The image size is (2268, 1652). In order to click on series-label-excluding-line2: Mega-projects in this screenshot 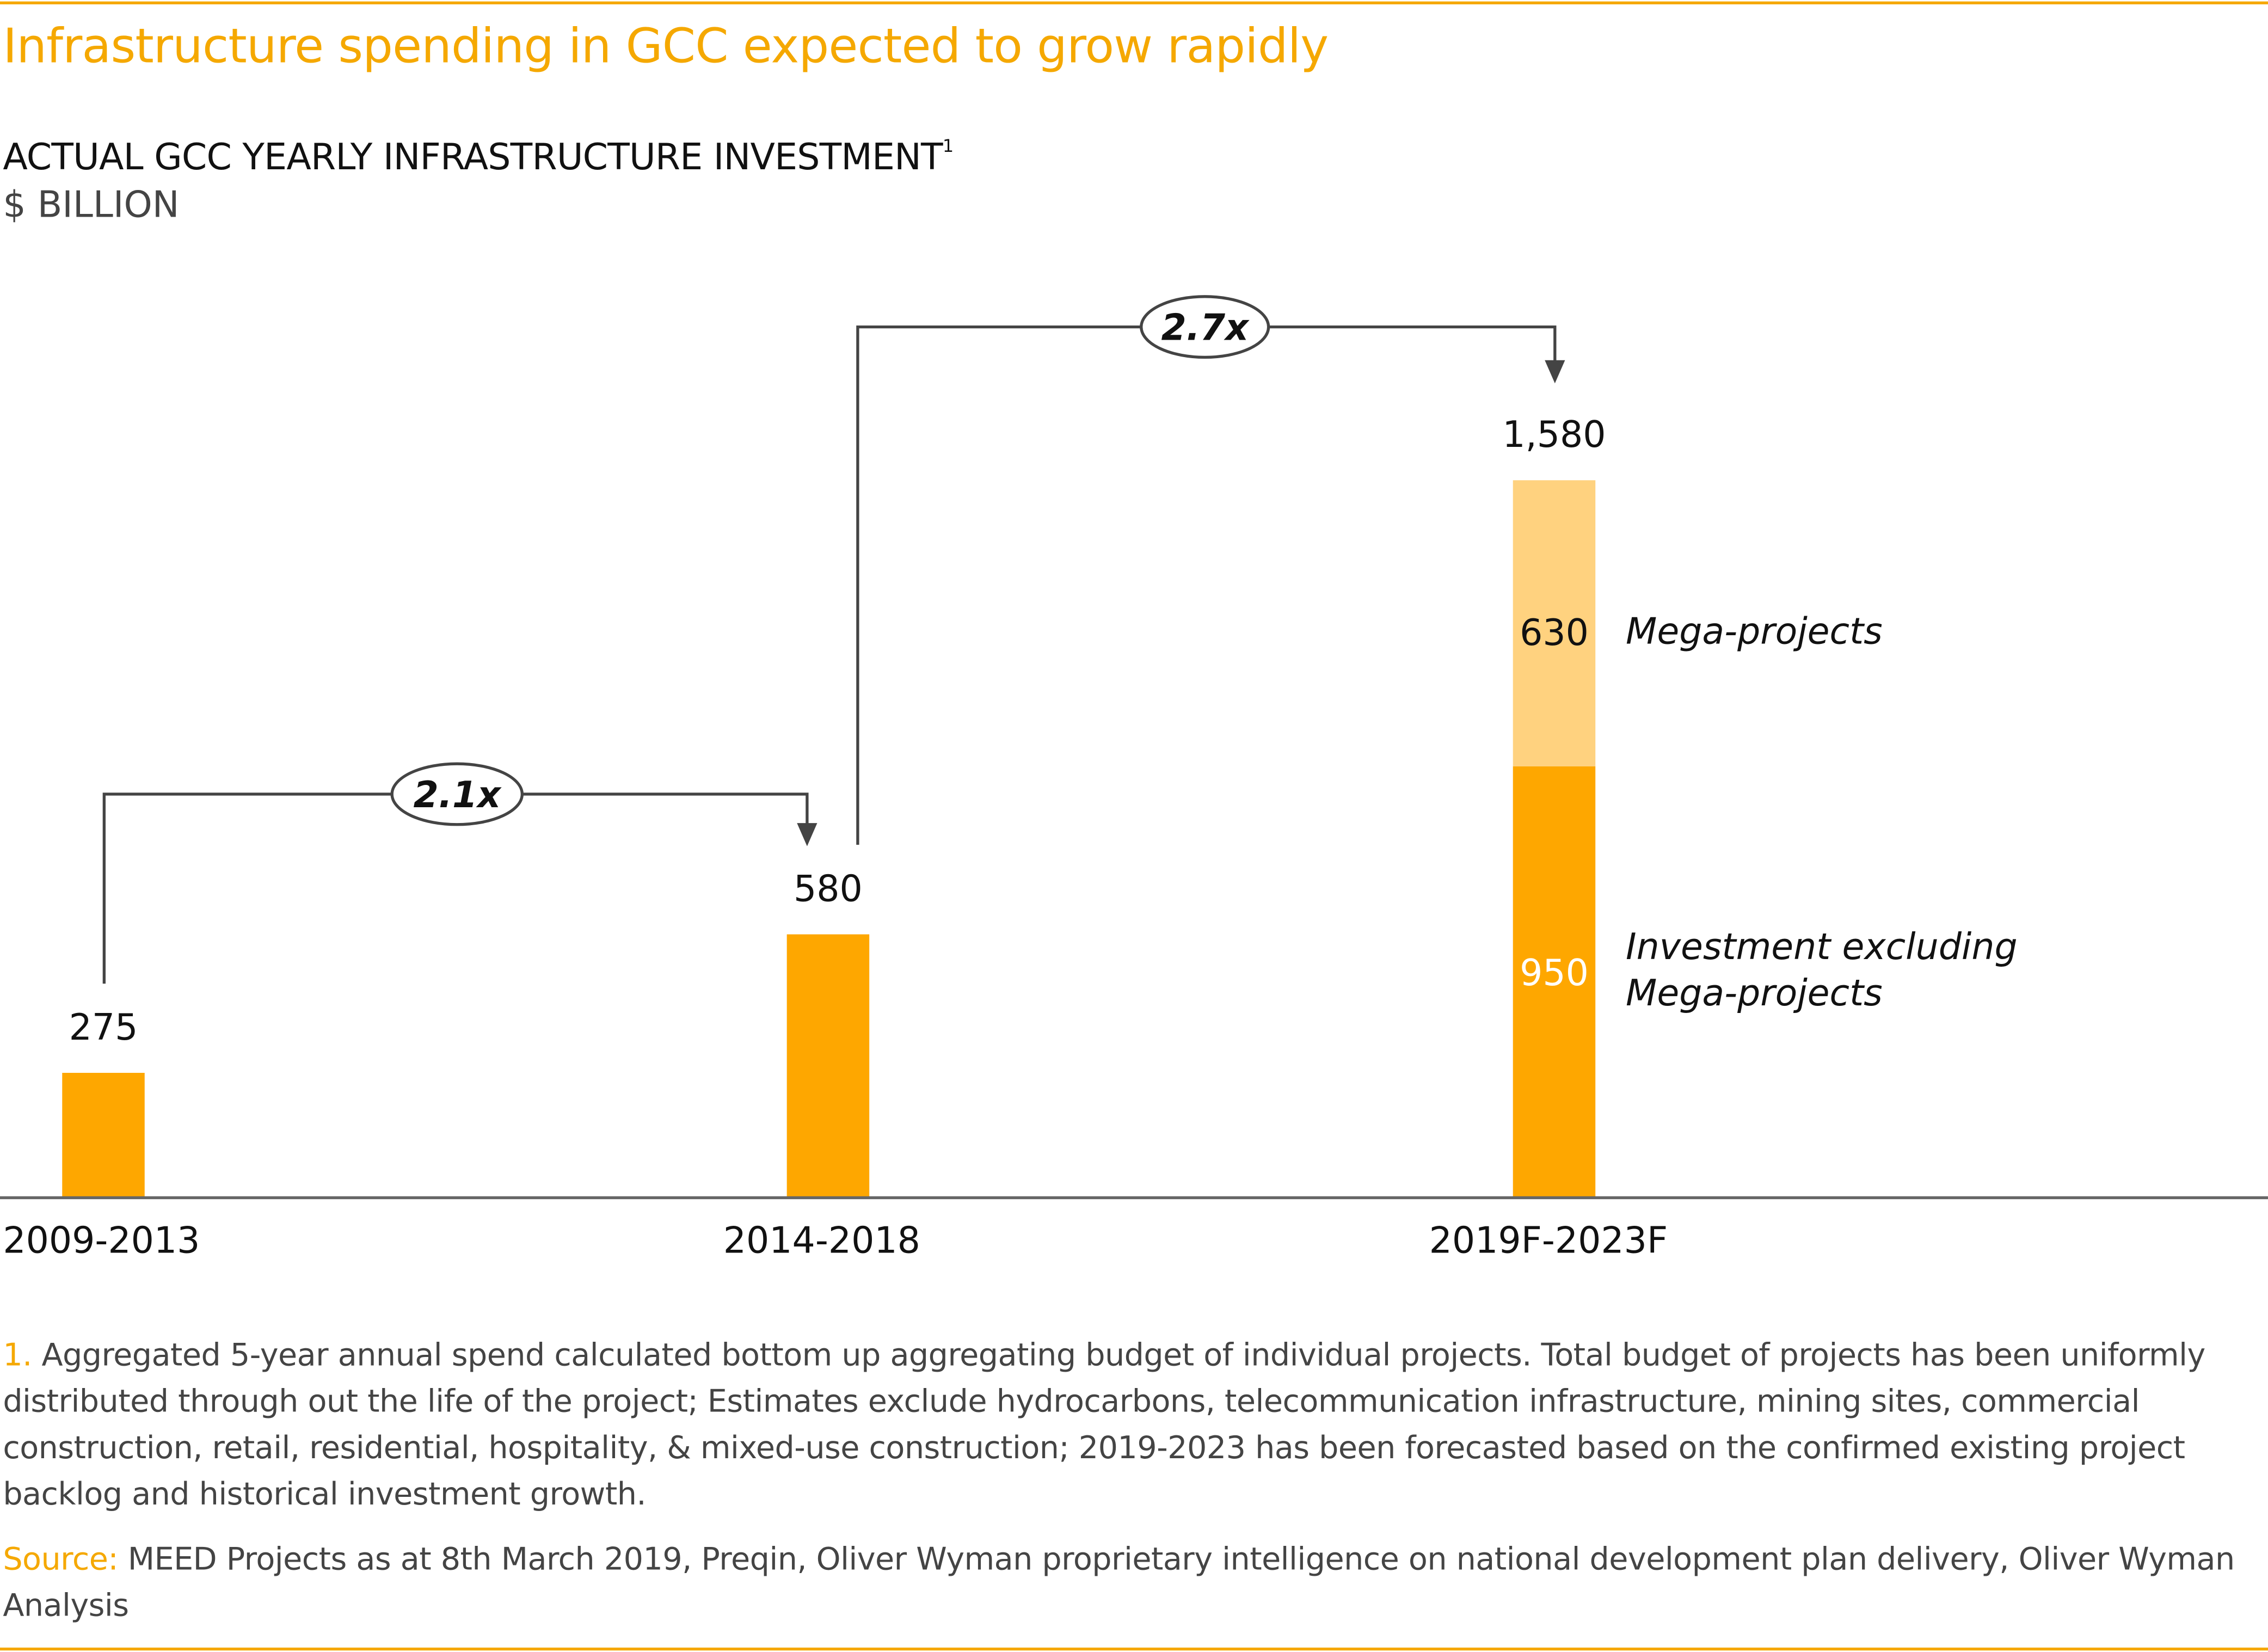, I will do `click(1754, 993)`.